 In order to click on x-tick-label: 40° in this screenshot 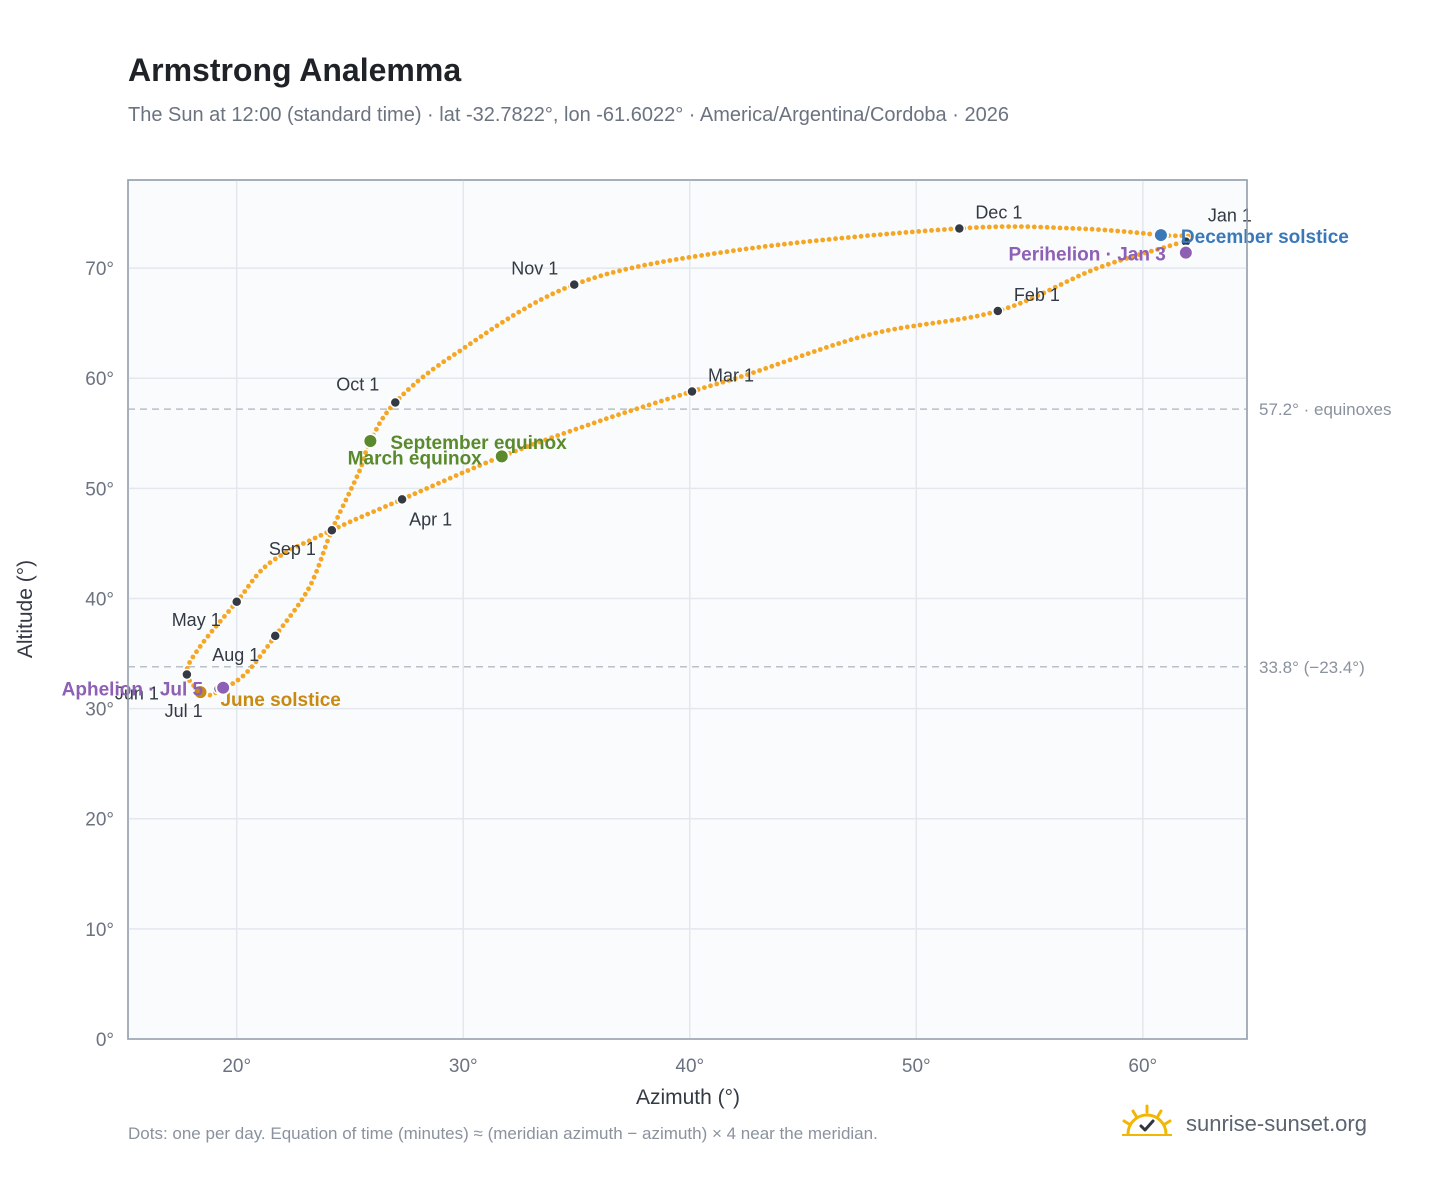, I will do `click(689, 1066)`.